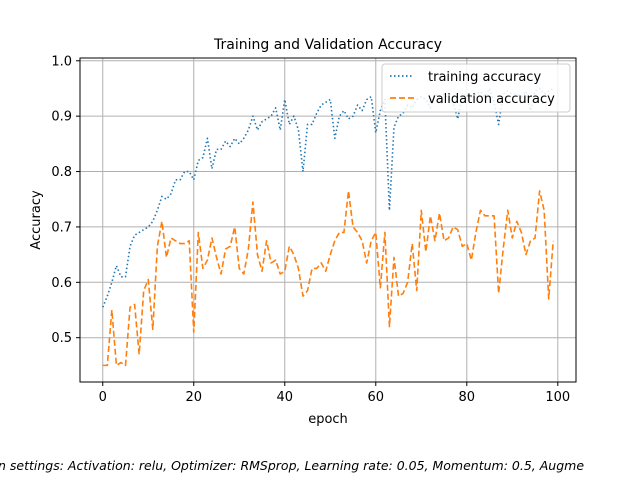  What do you see at coordinates (61, 172) in the screenshot?
I see `y-tick-label: 0.8` at bounding box center [61, 172].